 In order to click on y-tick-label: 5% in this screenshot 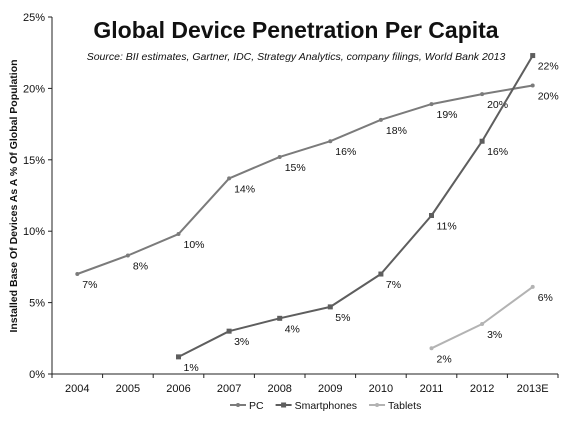, I will do `click(37, 304)`.